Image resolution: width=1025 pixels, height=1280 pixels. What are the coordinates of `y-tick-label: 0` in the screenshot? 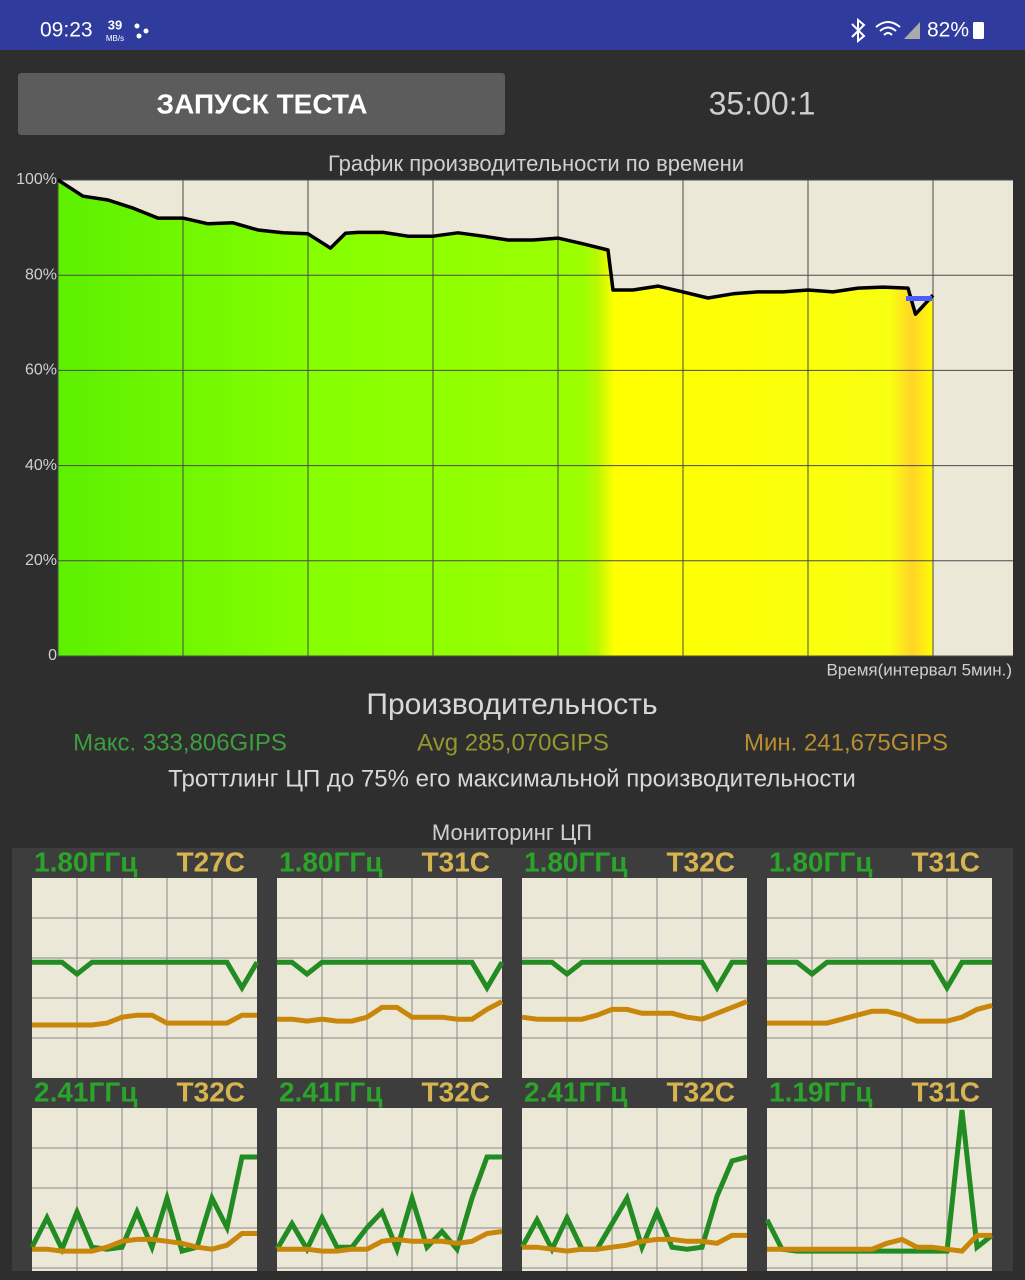 It's located at (52, 655).